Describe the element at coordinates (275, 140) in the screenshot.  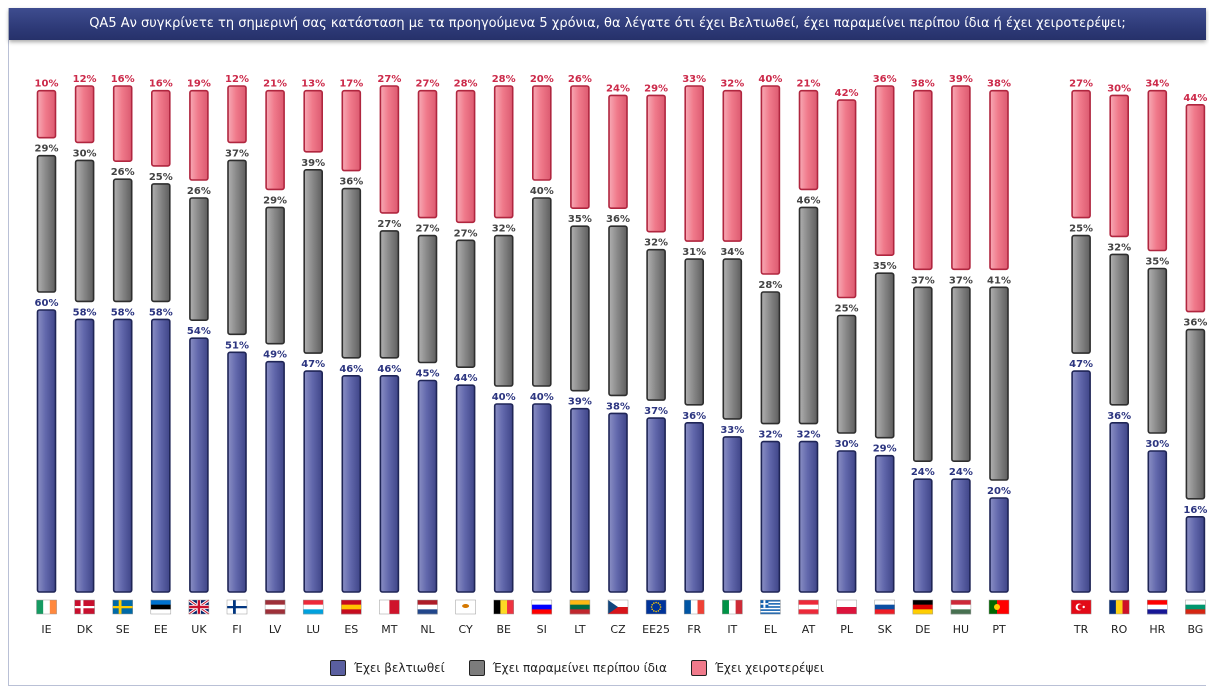
I see `bar-worse-lv` at that location.